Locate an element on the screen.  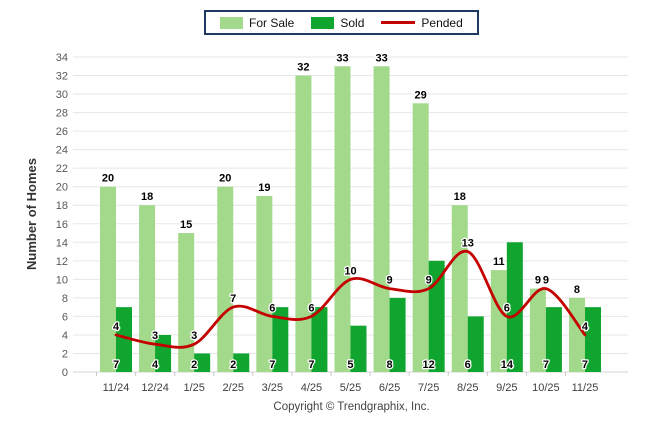
x-tick-label: 10/25 is located at coordinates (546, 388).